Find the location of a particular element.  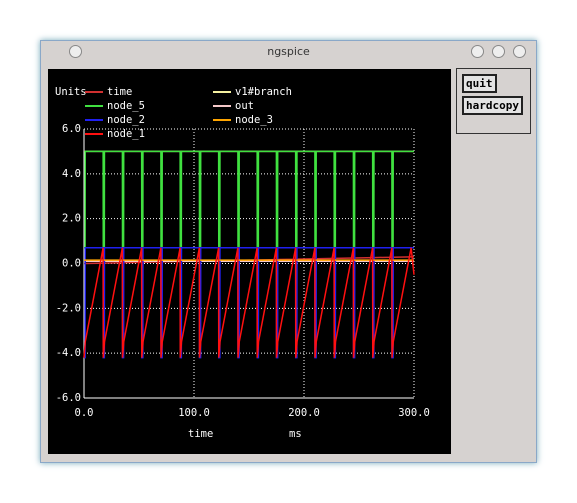

menu-button is located at coordinates (75, 51).